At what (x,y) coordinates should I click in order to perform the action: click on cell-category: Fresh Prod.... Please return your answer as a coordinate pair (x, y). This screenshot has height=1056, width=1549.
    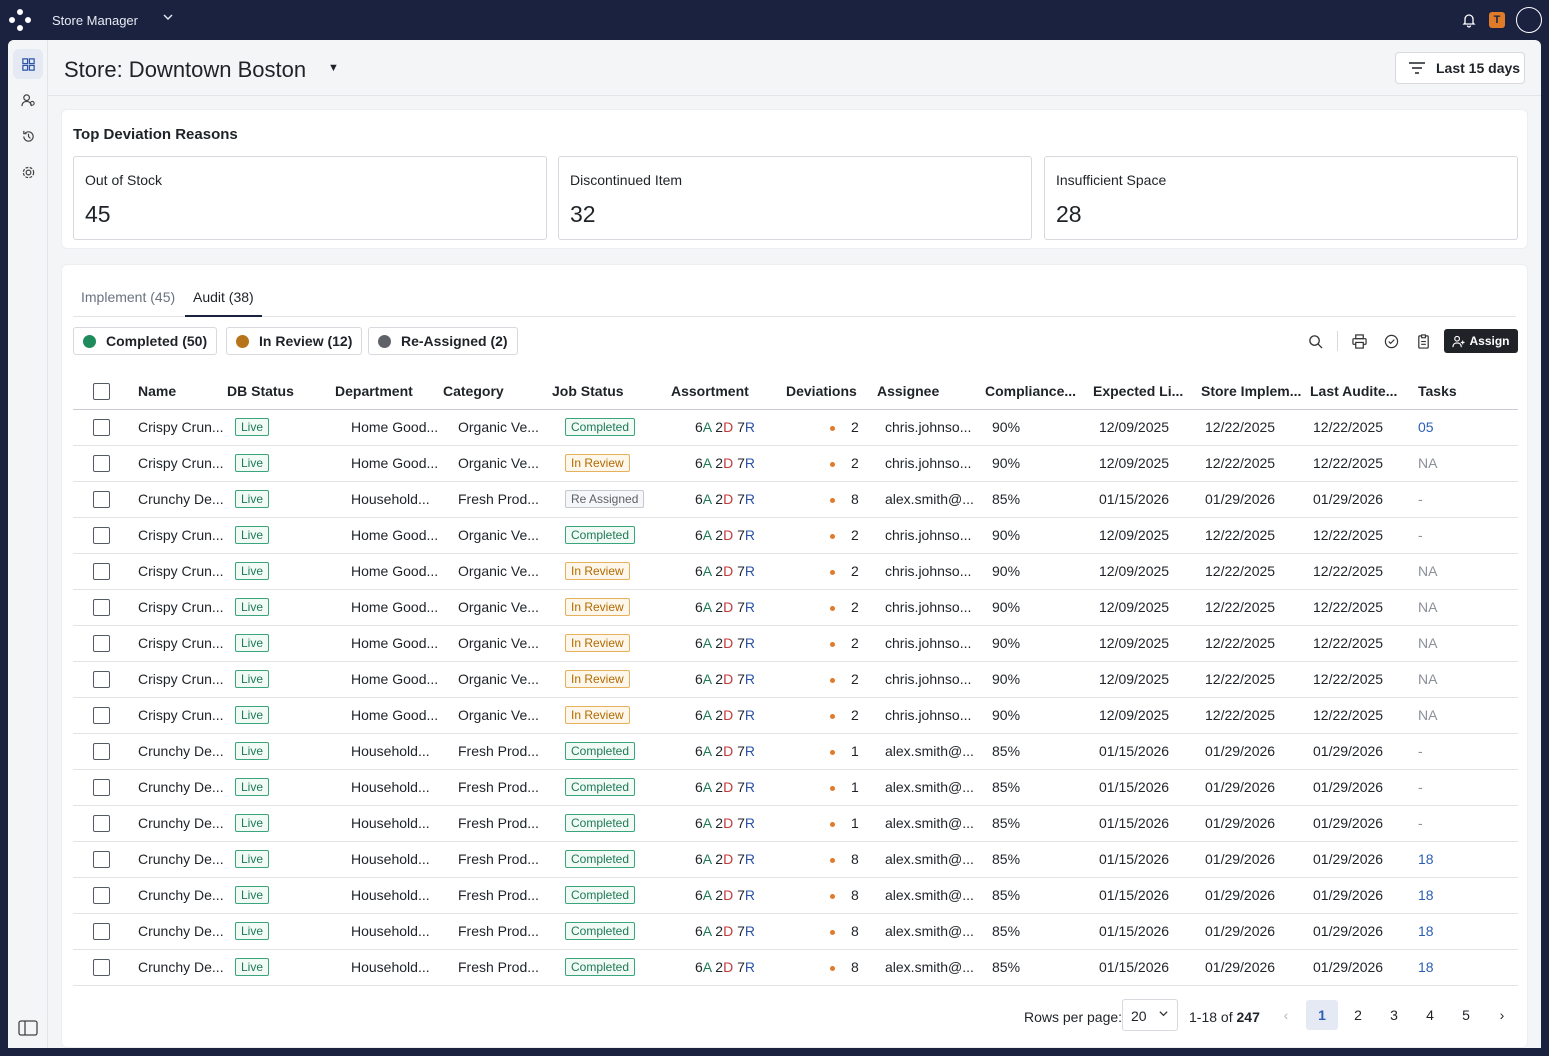
    Looking at the image, I should click on (497, 751).